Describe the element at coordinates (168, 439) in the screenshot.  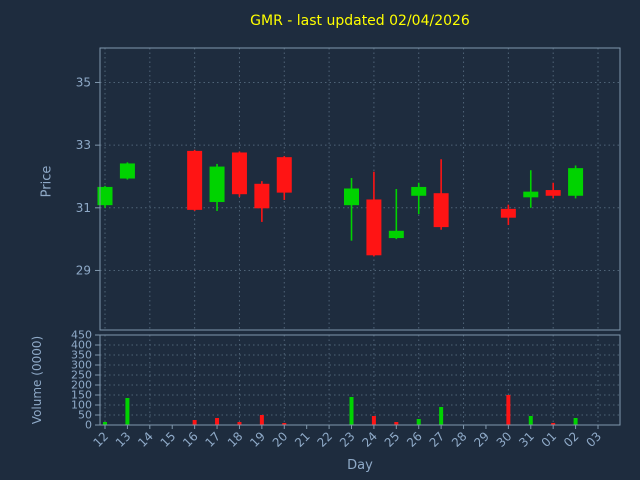
I see `svg-text: 15` at that location.